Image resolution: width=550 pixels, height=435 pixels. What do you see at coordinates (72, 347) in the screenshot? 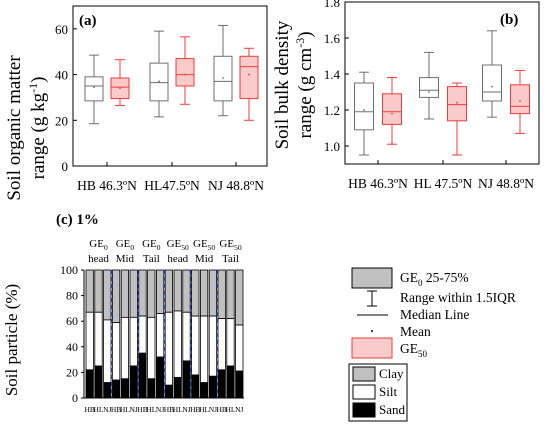
I see `panel-c-ytick-label: 40` at bounding box center [72, 347].